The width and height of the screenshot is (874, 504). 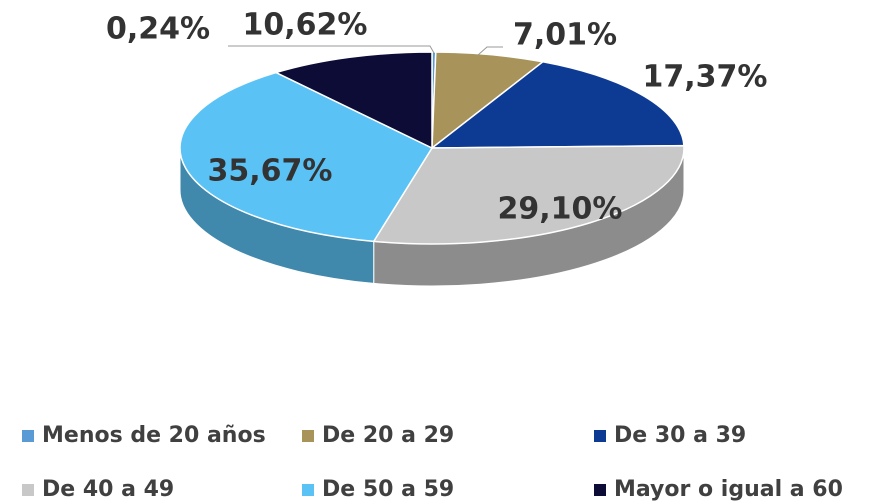 What do you see at coordinates (680, 435) in the screenshot?
I see `legend-label: De 30 a 39` at bounding box center [680, 435].